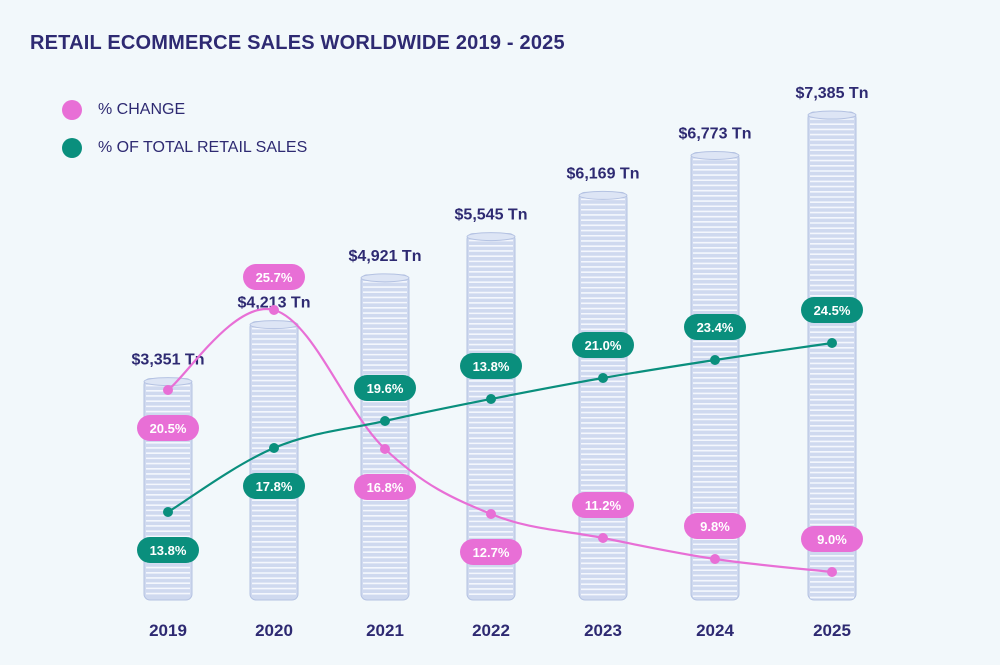  What do you see at coordinates (715, 630) in the screenshot?
I see `x-tick-label: 2024` at bounding box center [715, 630].